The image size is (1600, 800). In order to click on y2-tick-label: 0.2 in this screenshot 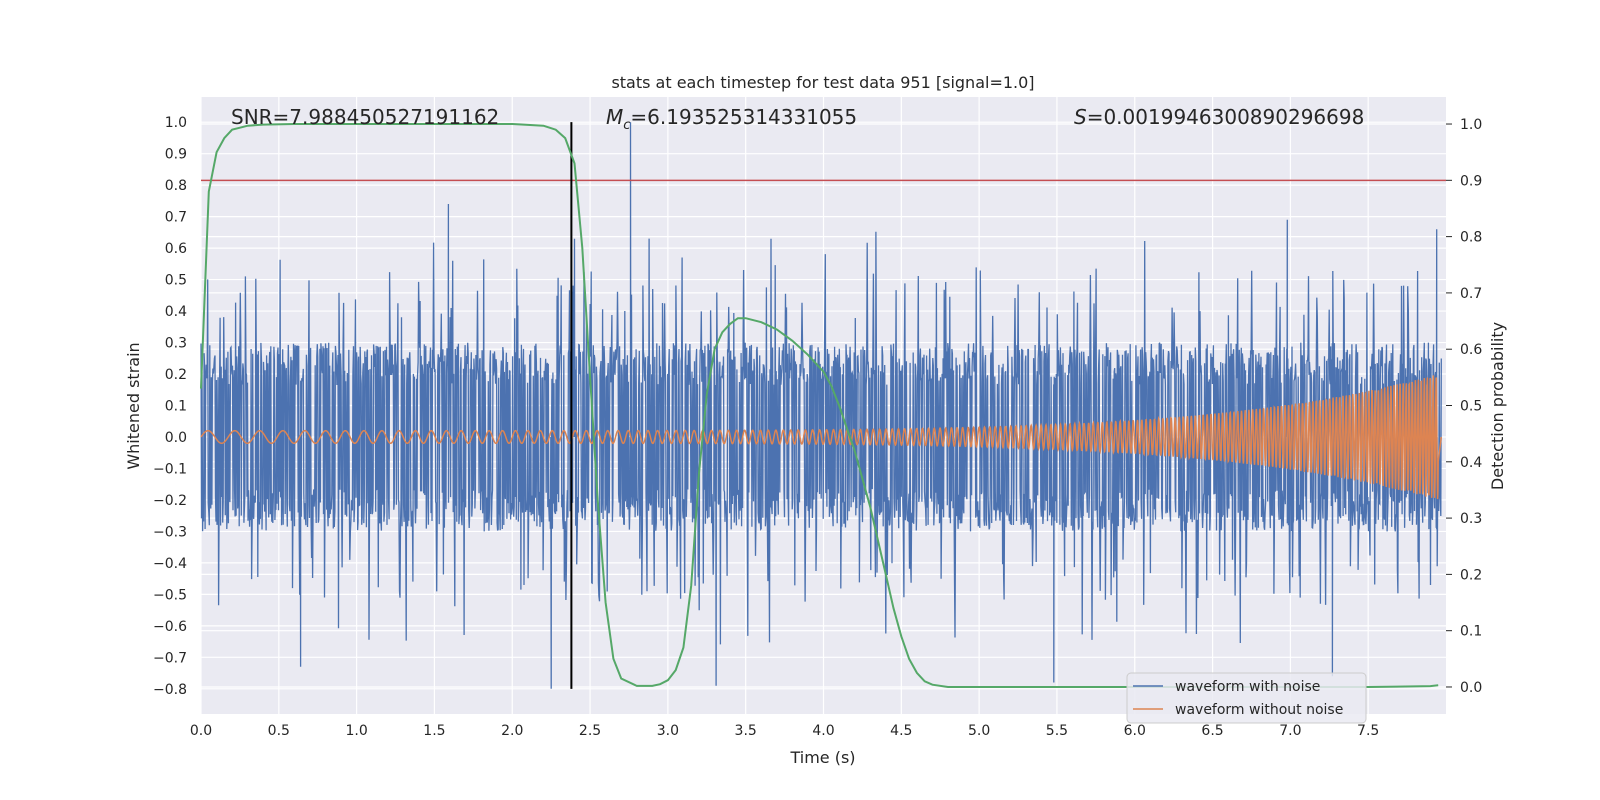, I will do `click(1471, 575)`.